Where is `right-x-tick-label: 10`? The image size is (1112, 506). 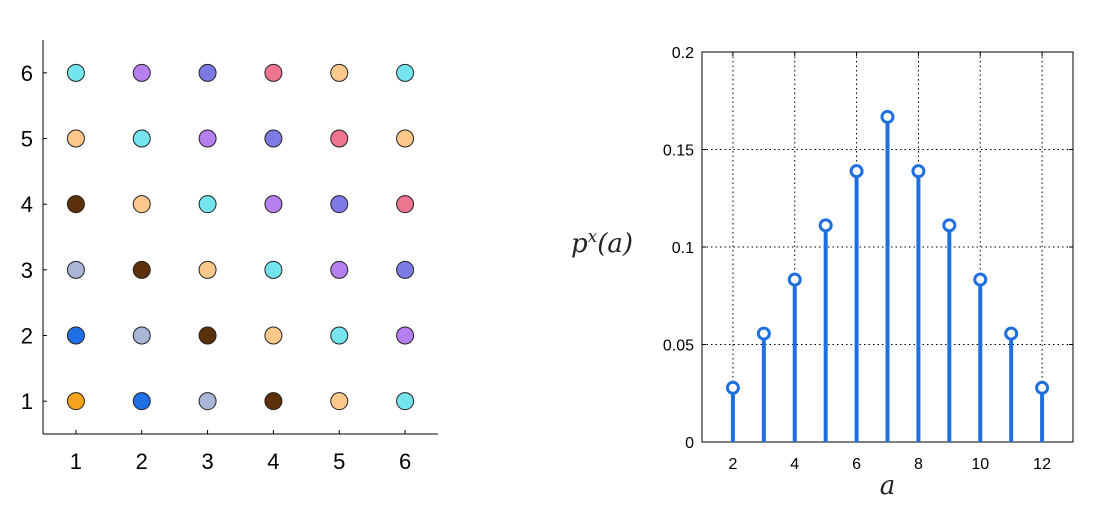 right-x-tick-label: 10 is located at coordinates (980, 464).